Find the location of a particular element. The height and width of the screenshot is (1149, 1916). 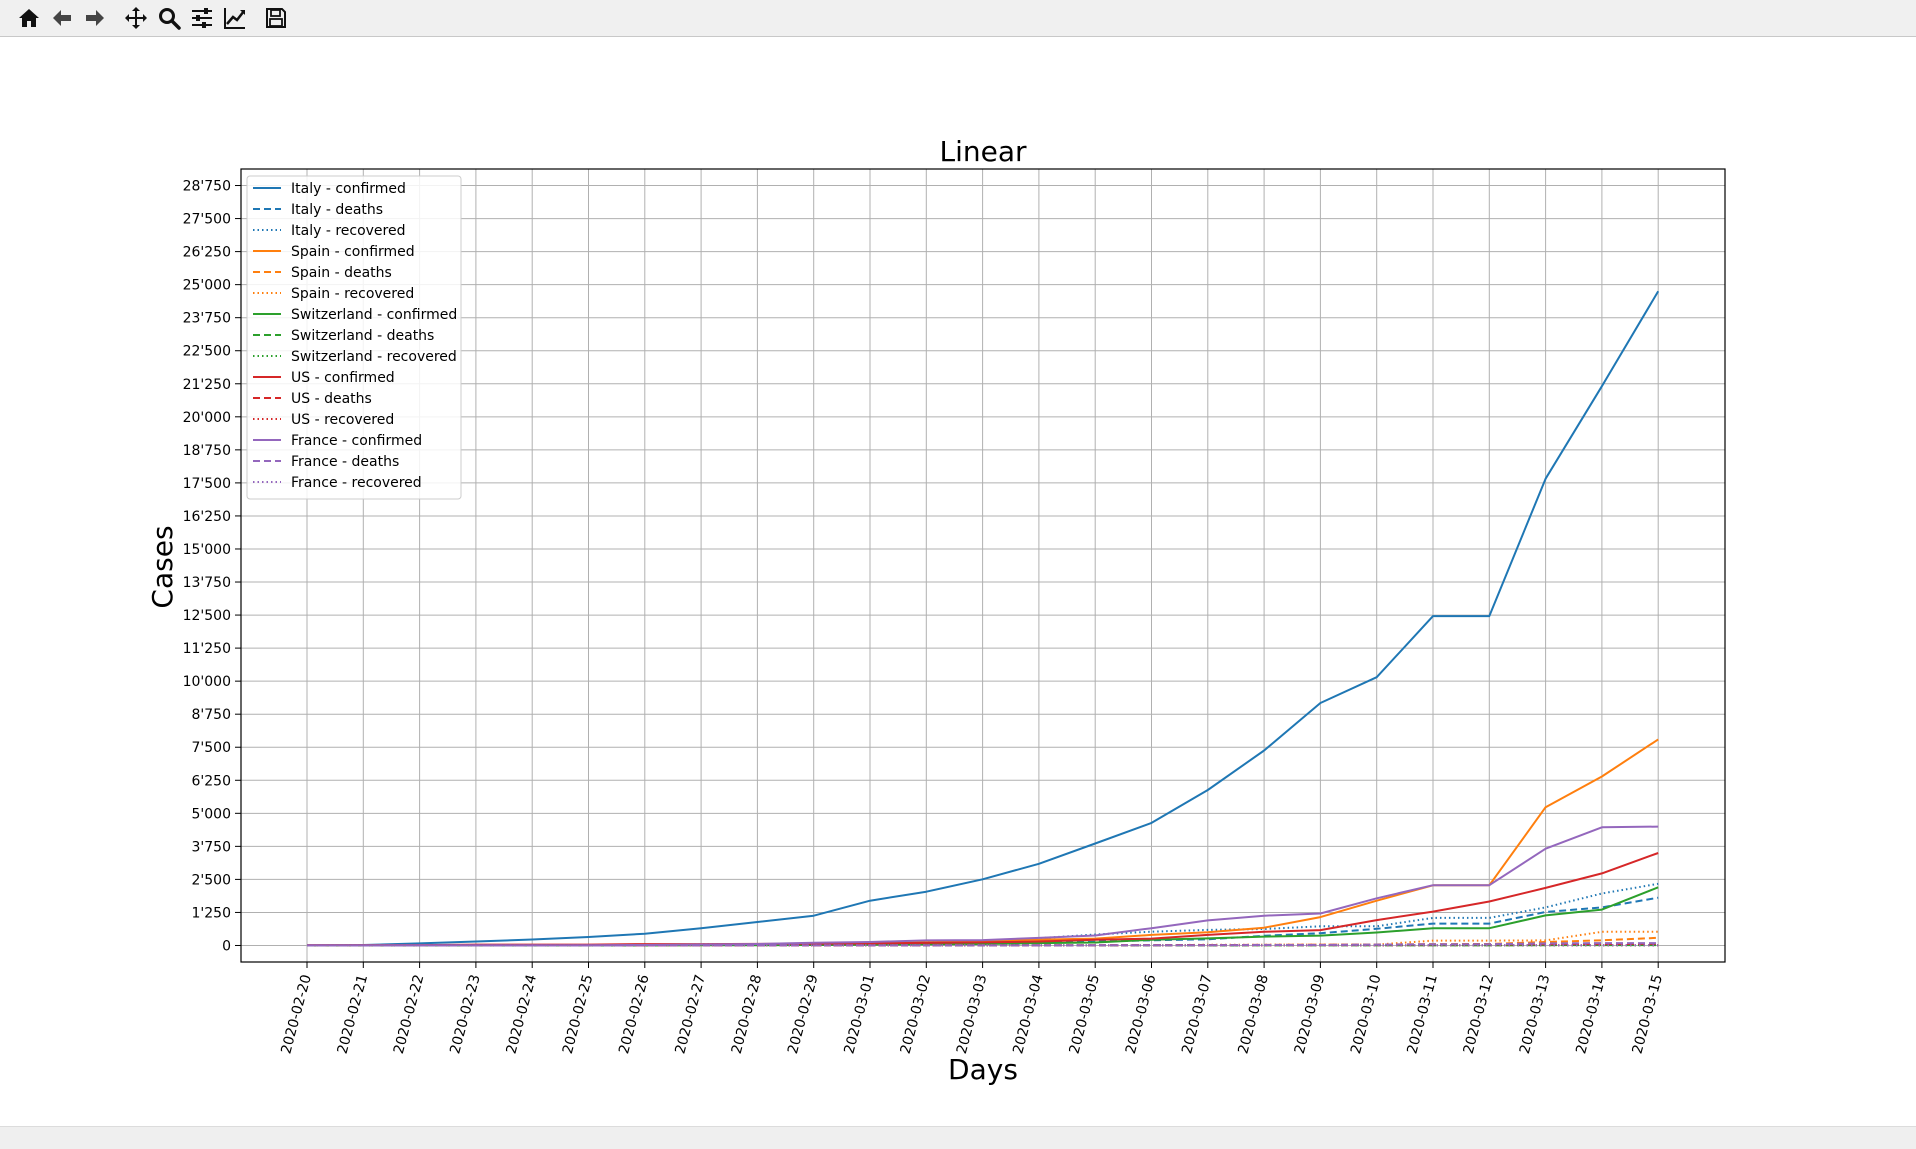

y-tick-label: 26'250 is located at coordinates (207, 253).